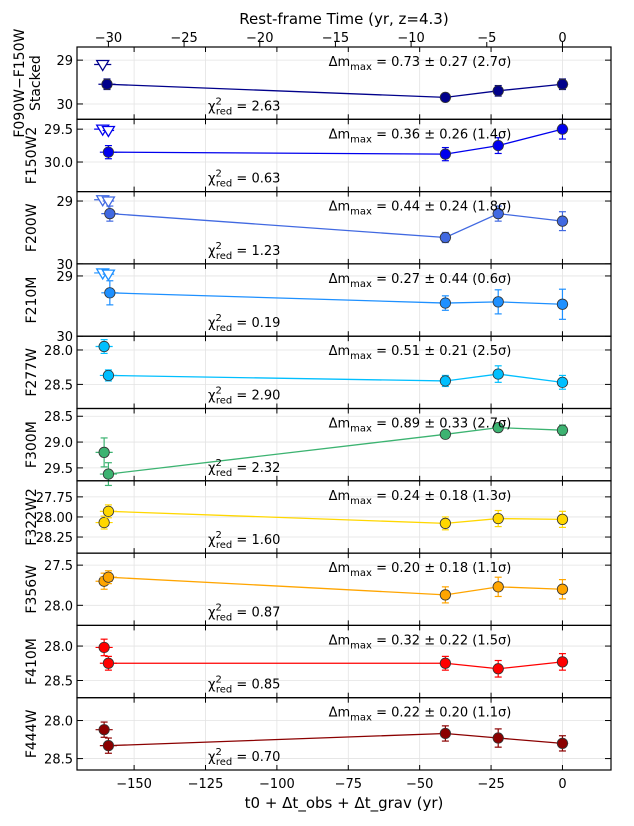  I want to click on panel-chi2-6: χ2 red = 1.60, so click(244, 540).